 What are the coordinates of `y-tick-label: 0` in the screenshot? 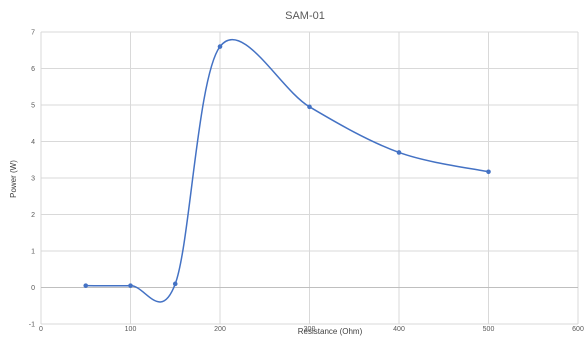 It's located at (33, 288).